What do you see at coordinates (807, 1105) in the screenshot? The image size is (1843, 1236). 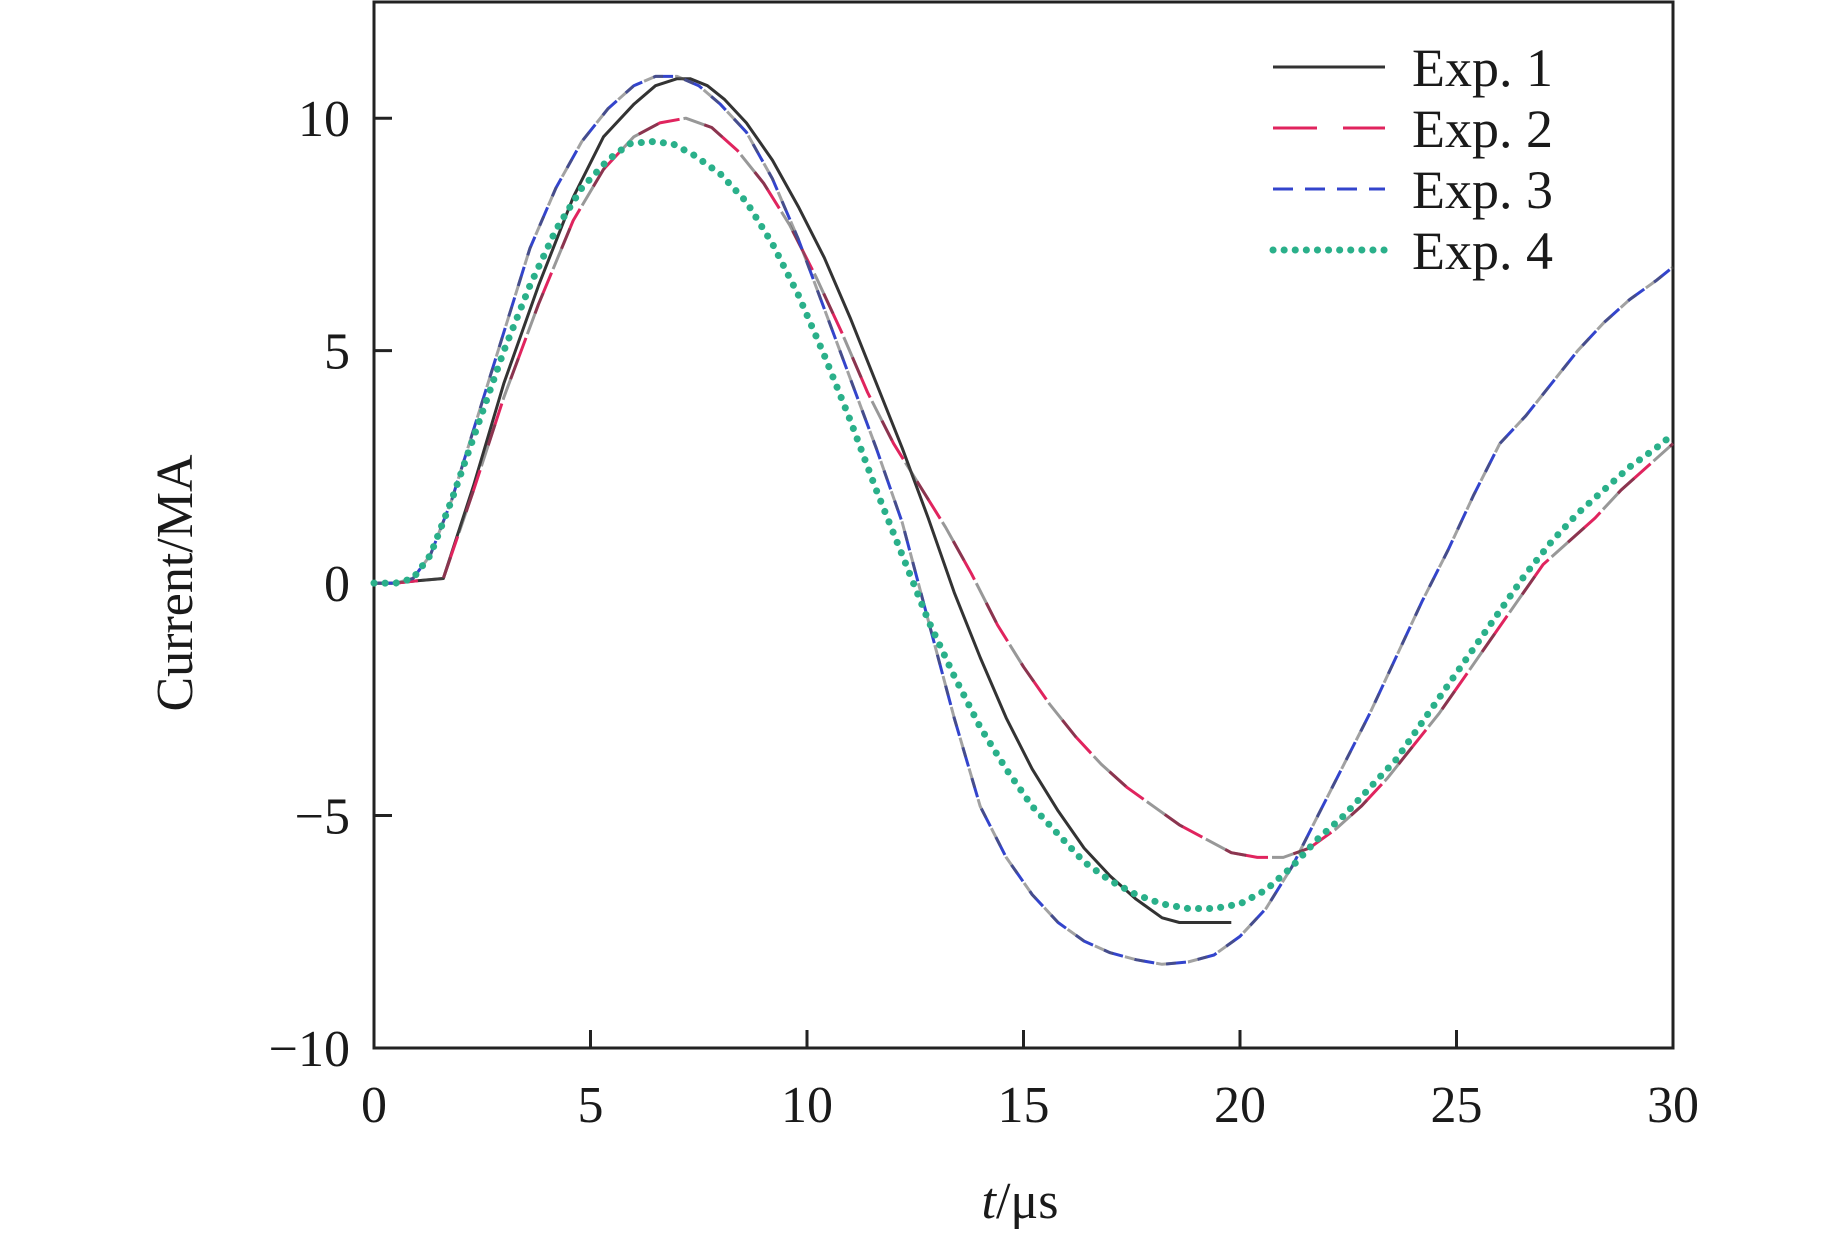 I see `x-tick-label: 10` at bounding box center [807, 1105].